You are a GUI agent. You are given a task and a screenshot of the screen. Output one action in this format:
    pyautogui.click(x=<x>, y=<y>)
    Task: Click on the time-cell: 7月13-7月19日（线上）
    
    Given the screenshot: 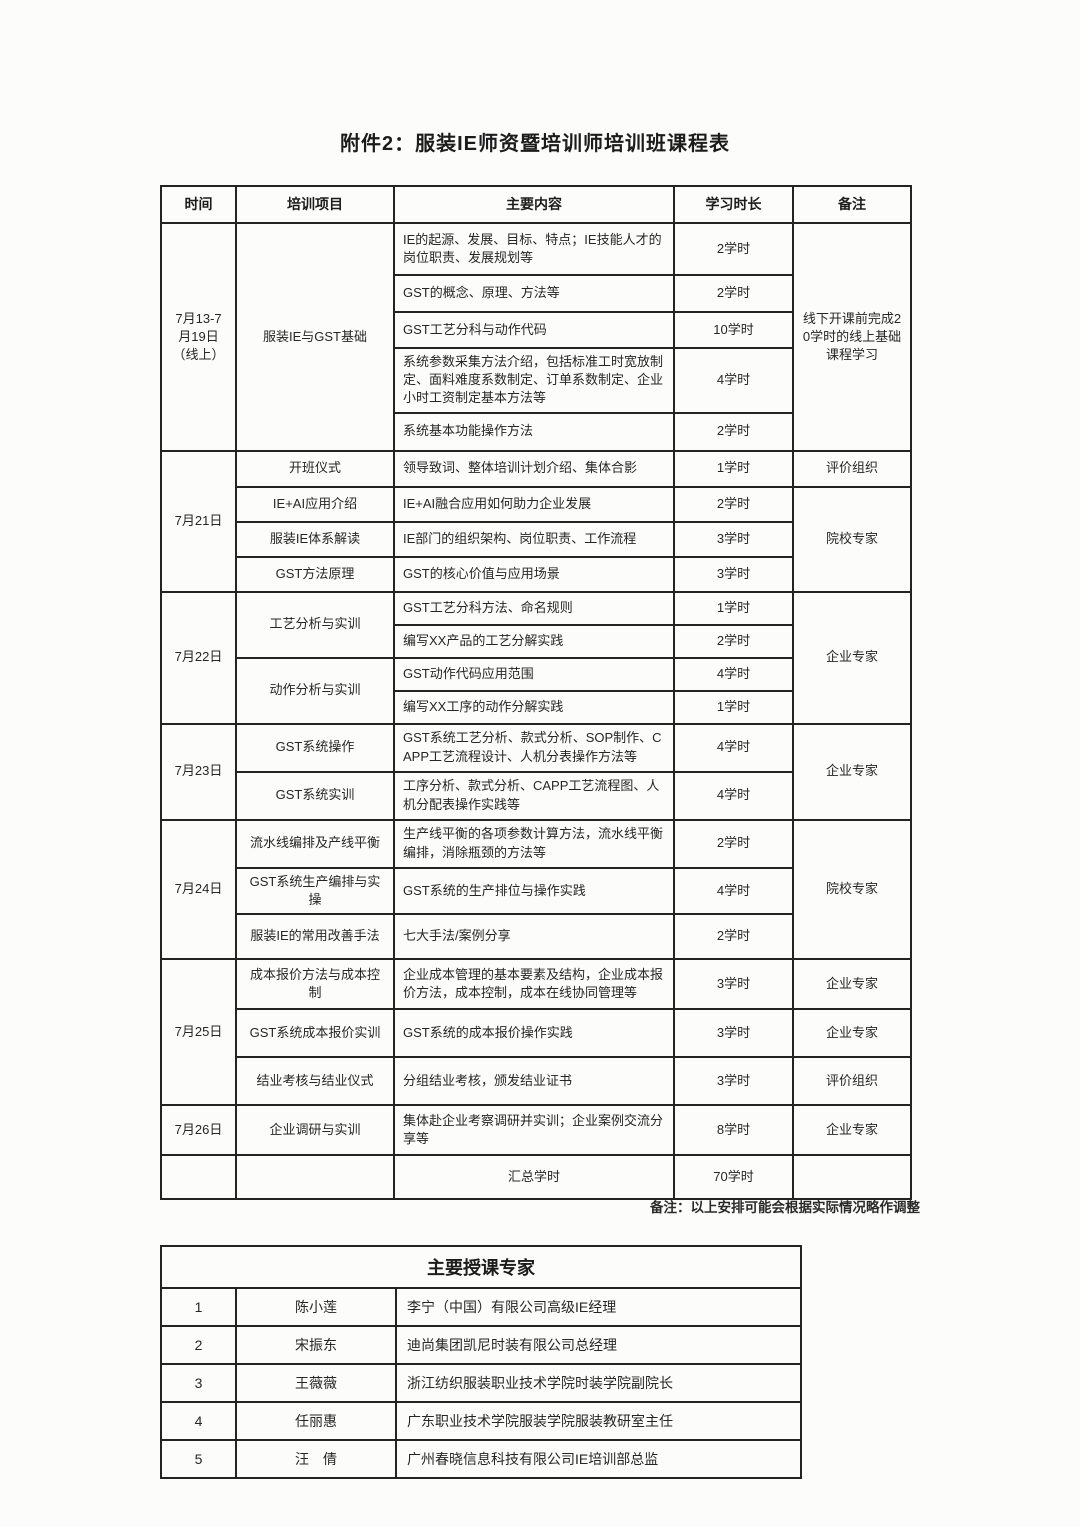 What is the action you would take?
    pyautogui.click(x=198, y=337)
    